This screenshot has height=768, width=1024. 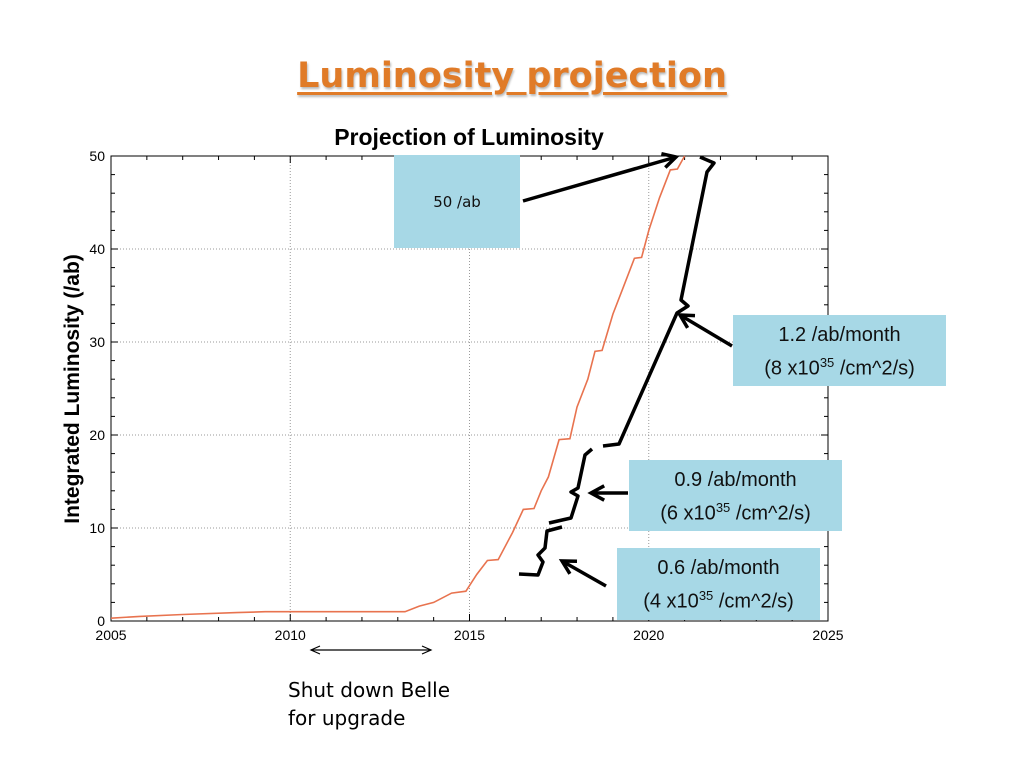 What do you see at coordinates (315, 650) in the screenshot?
I see `shutdown-span-head-left` at bounding box center [315, 650].